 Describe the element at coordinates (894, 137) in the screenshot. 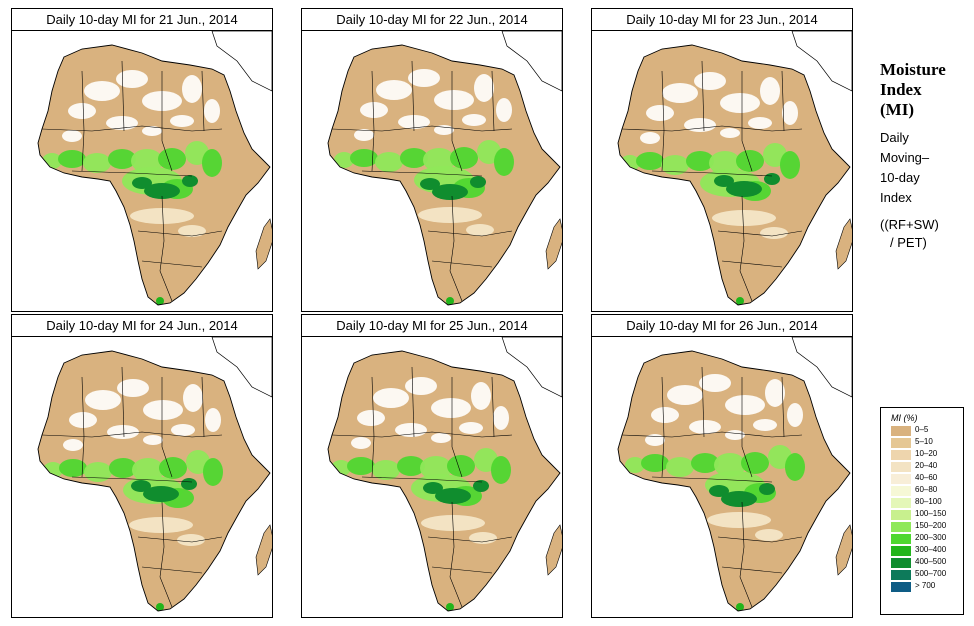

I see `side-desc-line1: Daily` at that location.